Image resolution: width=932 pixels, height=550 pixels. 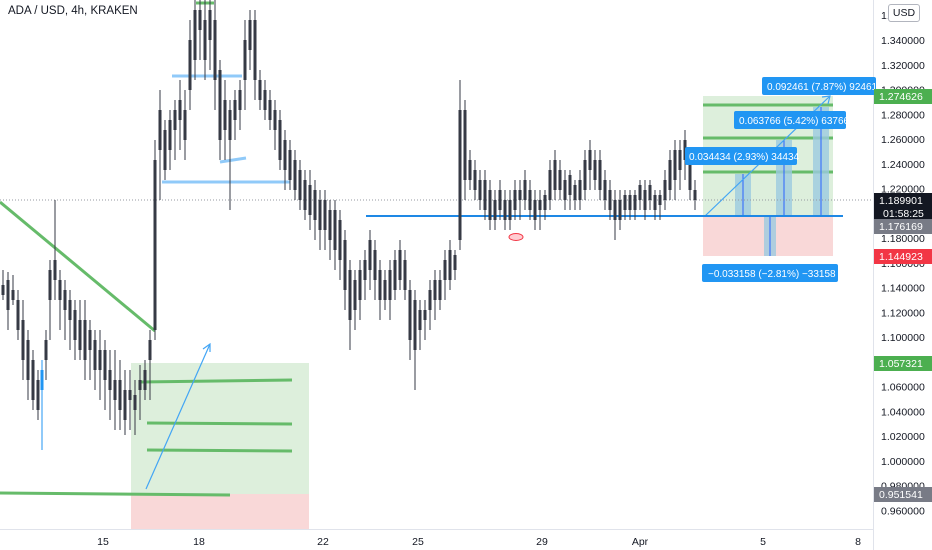 I want to click on measure-label-2: 0.063766 (5.42%) 63766, so click(x=792, y=120).